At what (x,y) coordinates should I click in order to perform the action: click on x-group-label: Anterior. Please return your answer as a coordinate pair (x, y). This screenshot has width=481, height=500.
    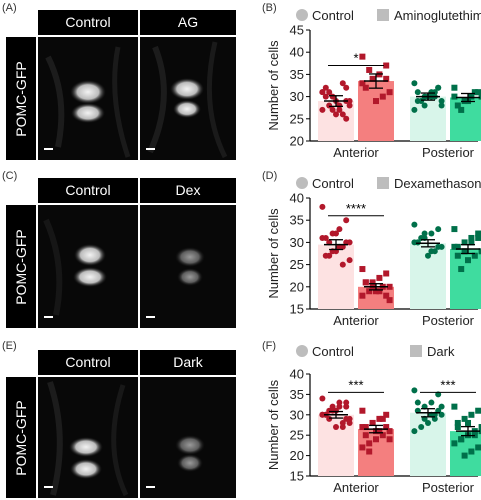
    Looking at the image, I should click on (356, 152).